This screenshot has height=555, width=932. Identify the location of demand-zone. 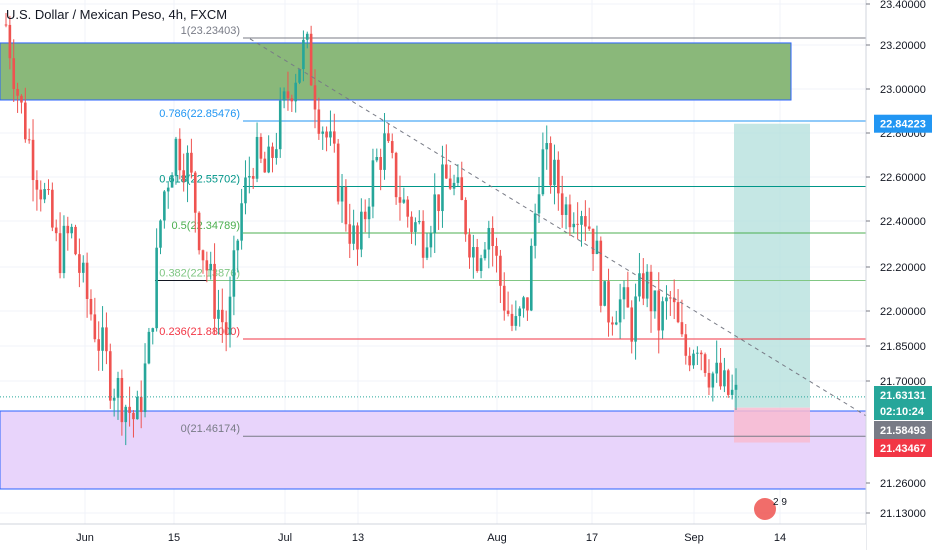
(433, 450).